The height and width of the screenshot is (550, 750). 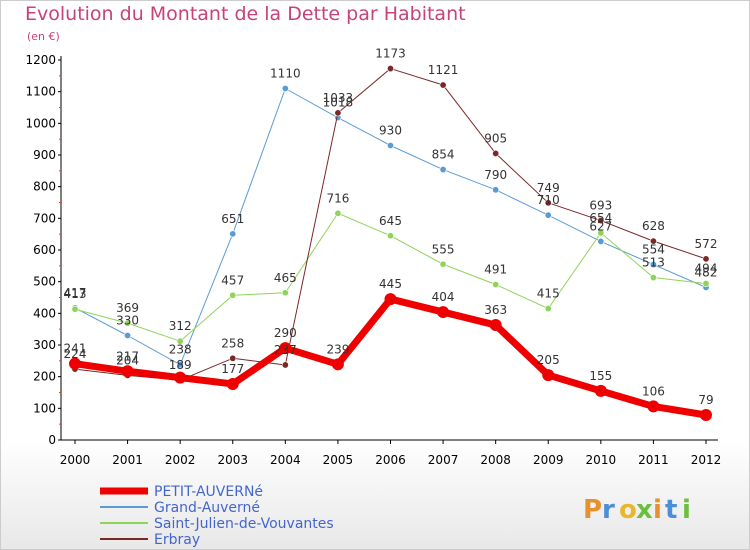 What do you see at coordinates (338, 103) in the screenshot?
I see `data-label: 1018` at bounding box center [338, 103].